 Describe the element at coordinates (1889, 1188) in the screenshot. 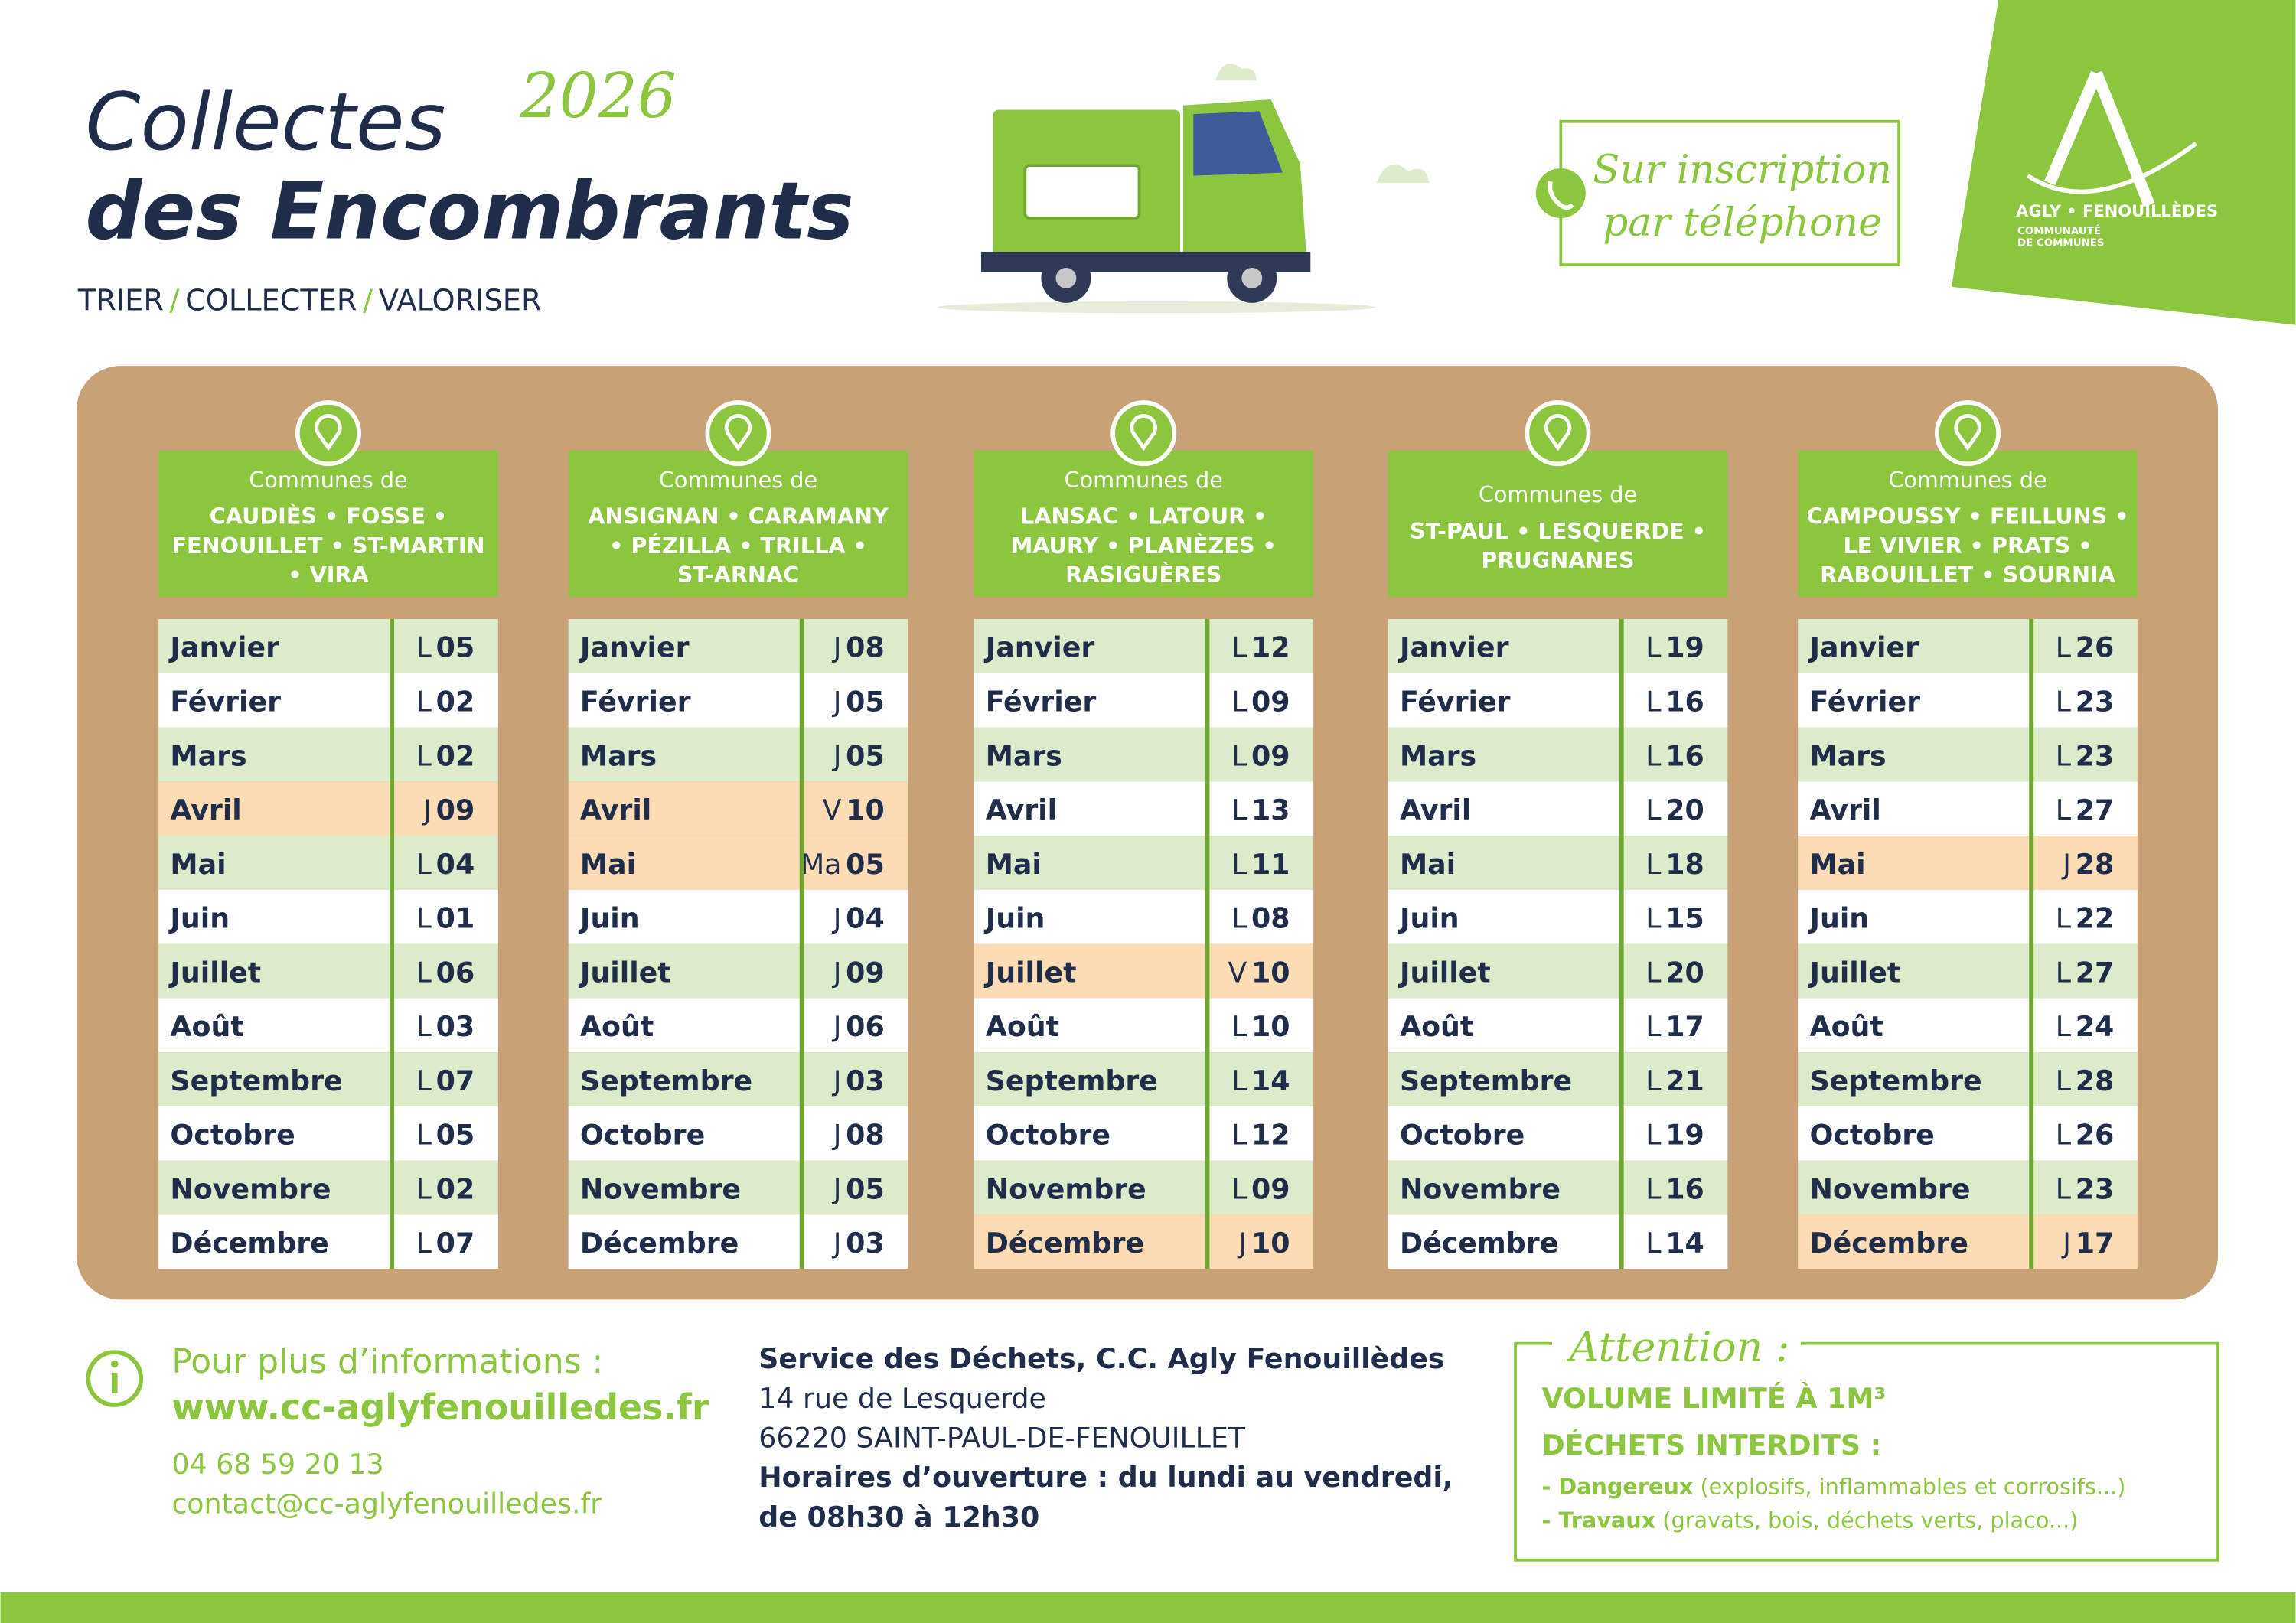

I see `month-name: Novembre` at that location.